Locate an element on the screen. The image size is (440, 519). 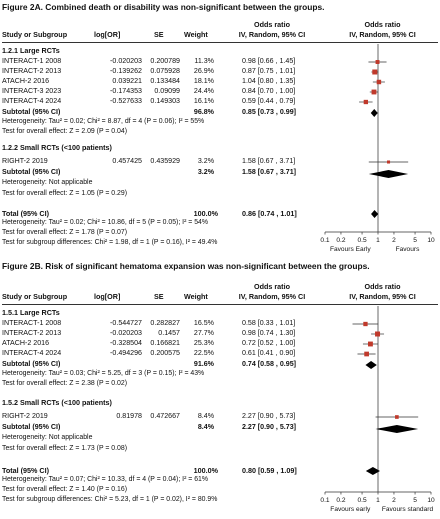
se-value: 0.149303 is located at coordinates (165, 101).